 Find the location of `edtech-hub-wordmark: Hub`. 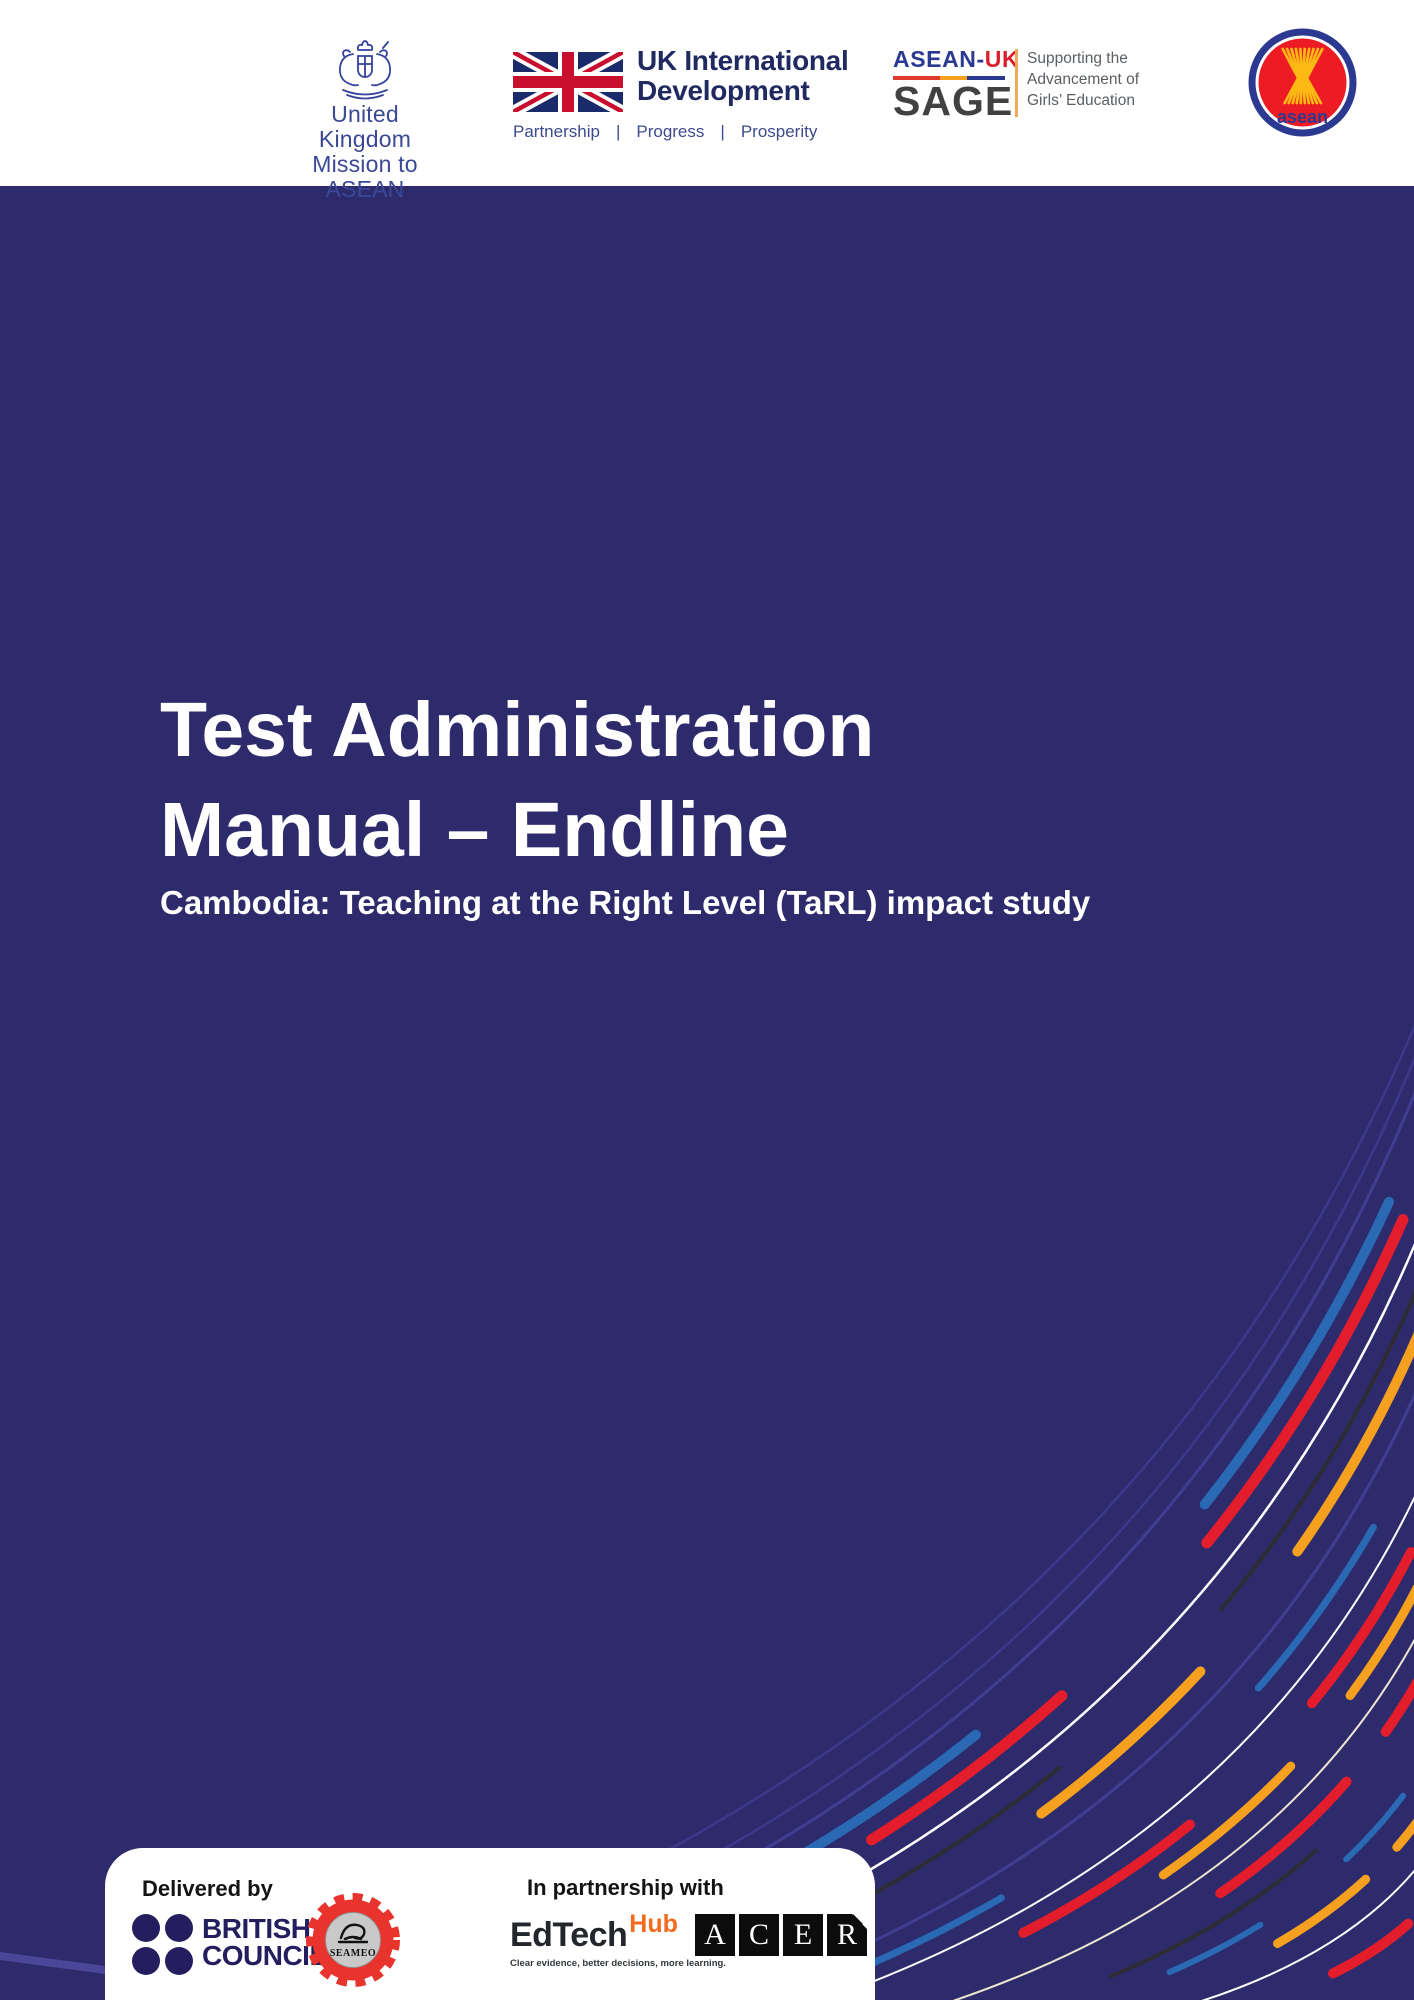

edtech-hub-wordmark: Hub is located at coordinates (653, 1924).